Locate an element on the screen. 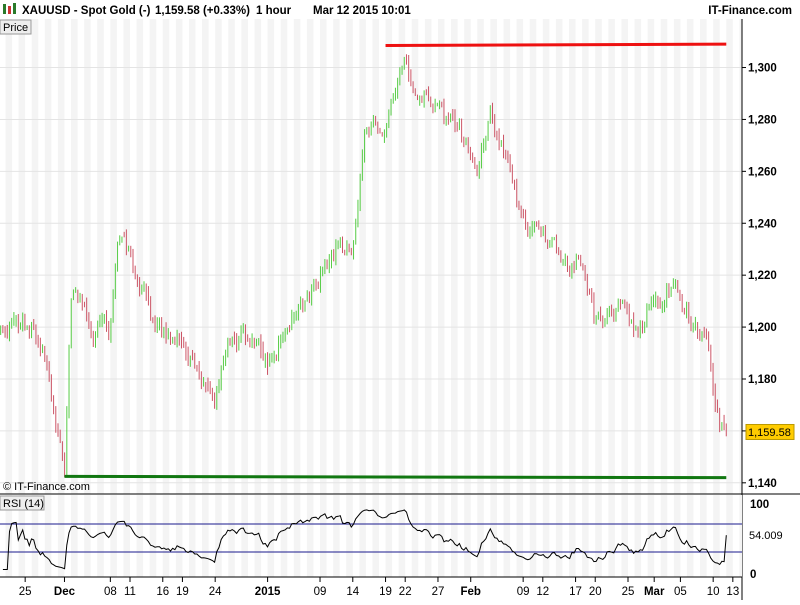 Image resolution: width=800 pixels, height=605 pixels. time-tick-label: 12 is located at coordinates (542, 592).